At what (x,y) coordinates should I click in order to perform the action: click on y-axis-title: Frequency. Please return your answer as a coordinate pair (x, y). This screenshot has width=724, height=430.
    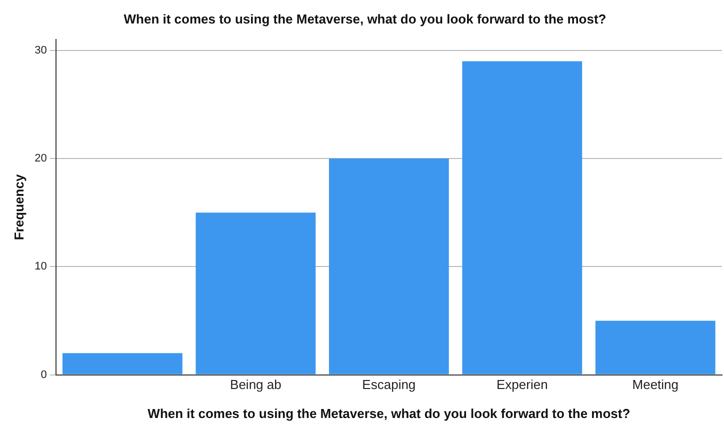
    Looking at the image, I should click on (18, 207).